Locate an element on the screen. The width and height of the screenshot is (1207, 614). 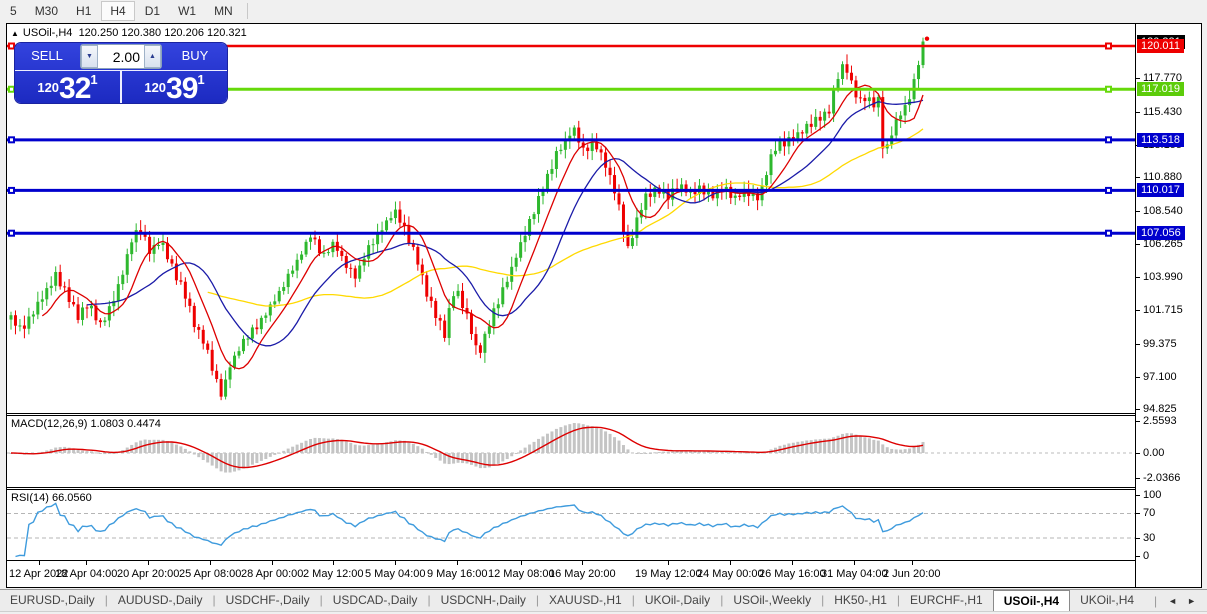
chart-tab-usdcad-daily: USDCAD-,Daily is located at coordinates (375, 600).